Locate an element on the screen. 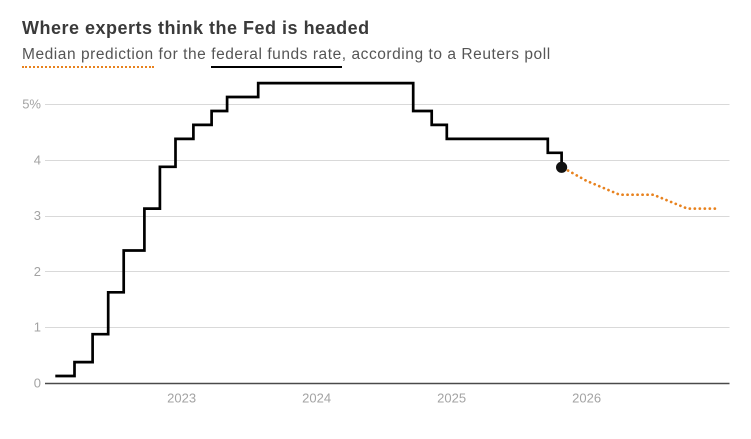 This screenshot has height=439, width=751. svg-text: 2026 is located at coordinates (586, 398).